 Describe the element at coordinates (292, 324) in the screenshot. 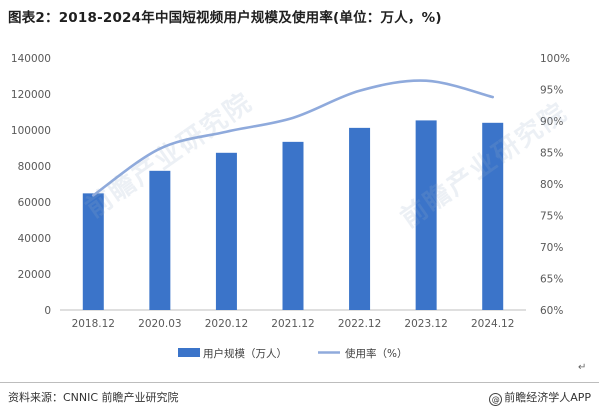

I see `x-tick-label: 2021.12` at that location.